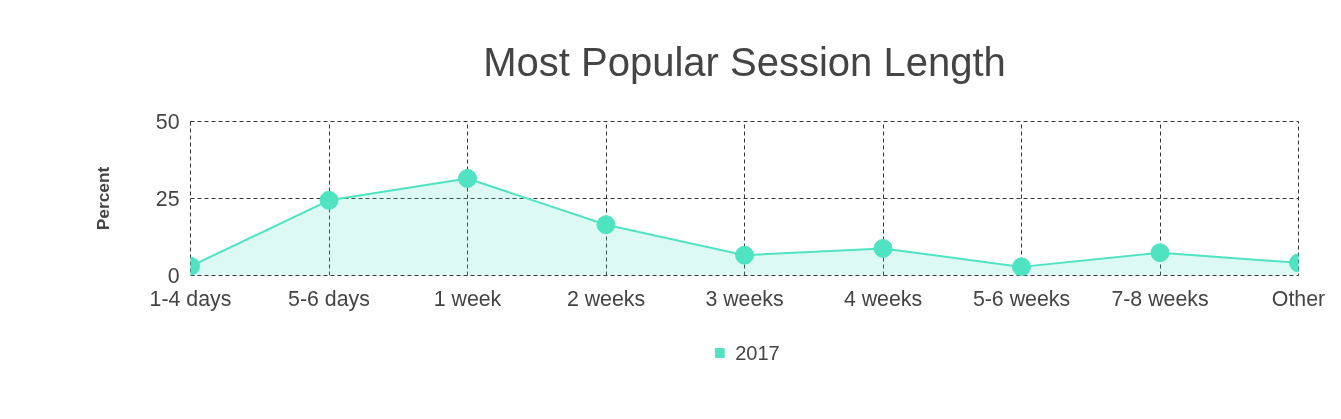 The height and width of the screenshot is (419, 1341). I want to click on legend-label: 2017, so click(757, 352).